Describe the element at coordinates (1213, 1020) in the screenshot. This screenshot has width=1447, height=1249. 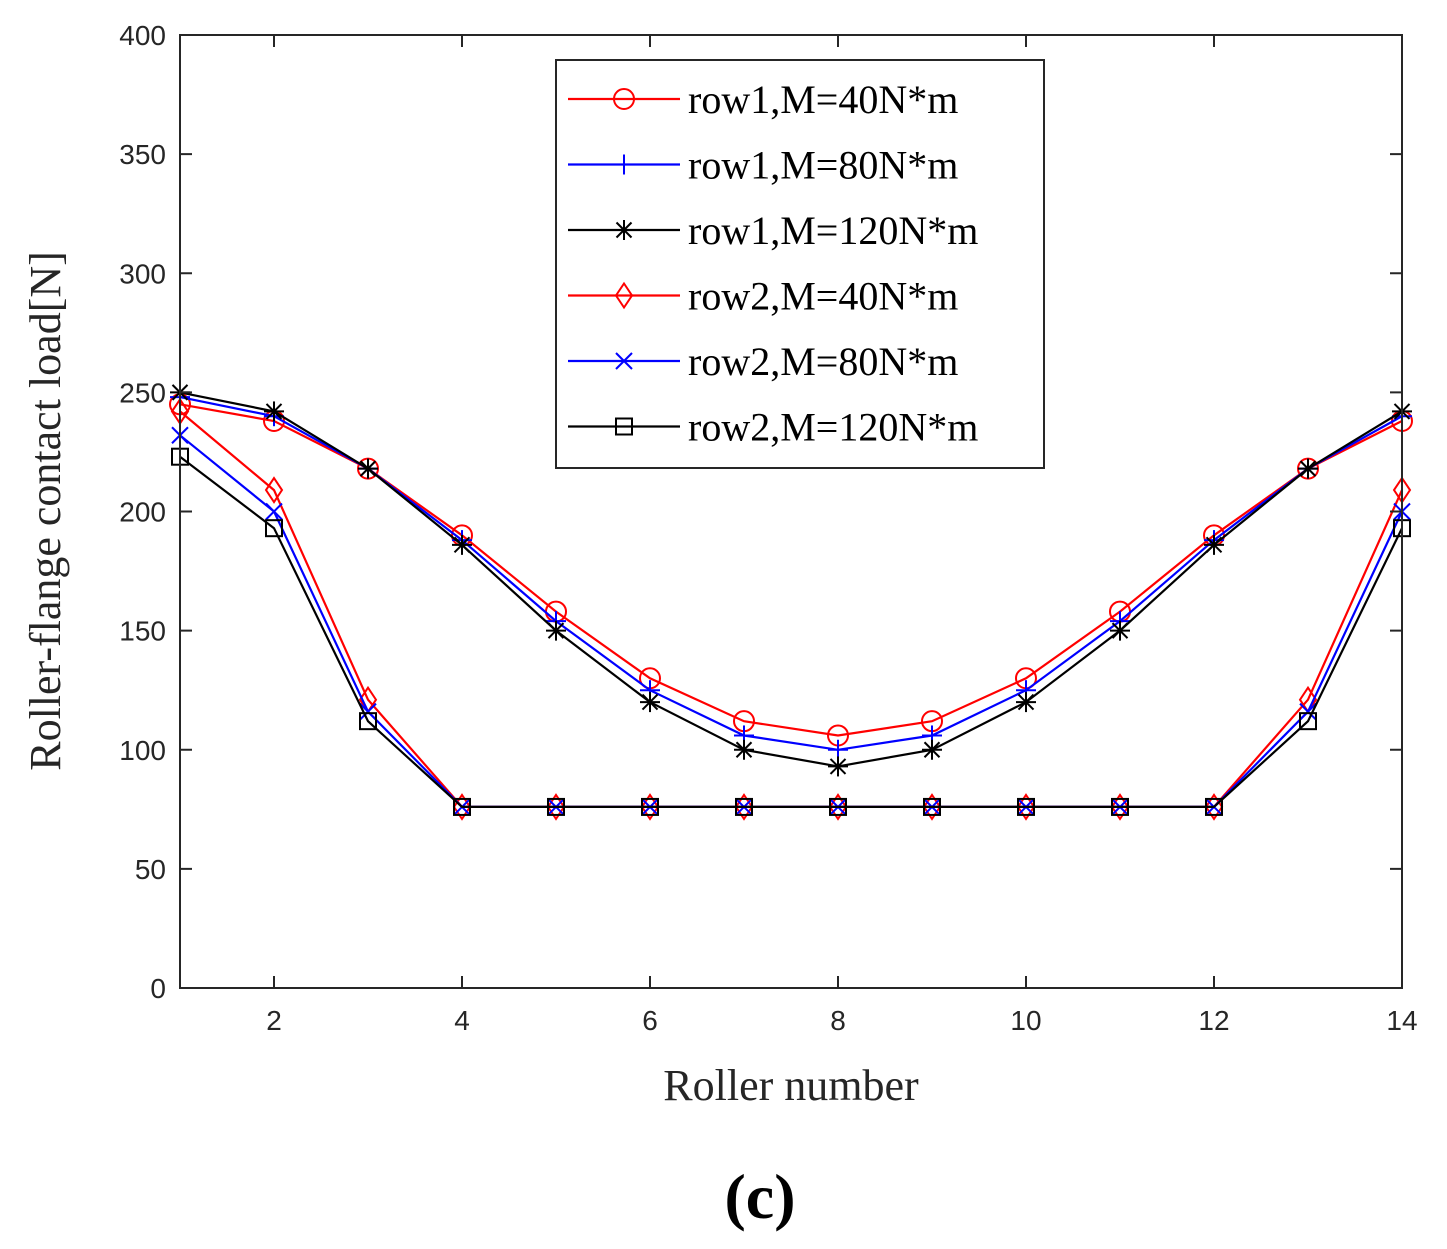
I see `x-tick-label: 12` at that location.